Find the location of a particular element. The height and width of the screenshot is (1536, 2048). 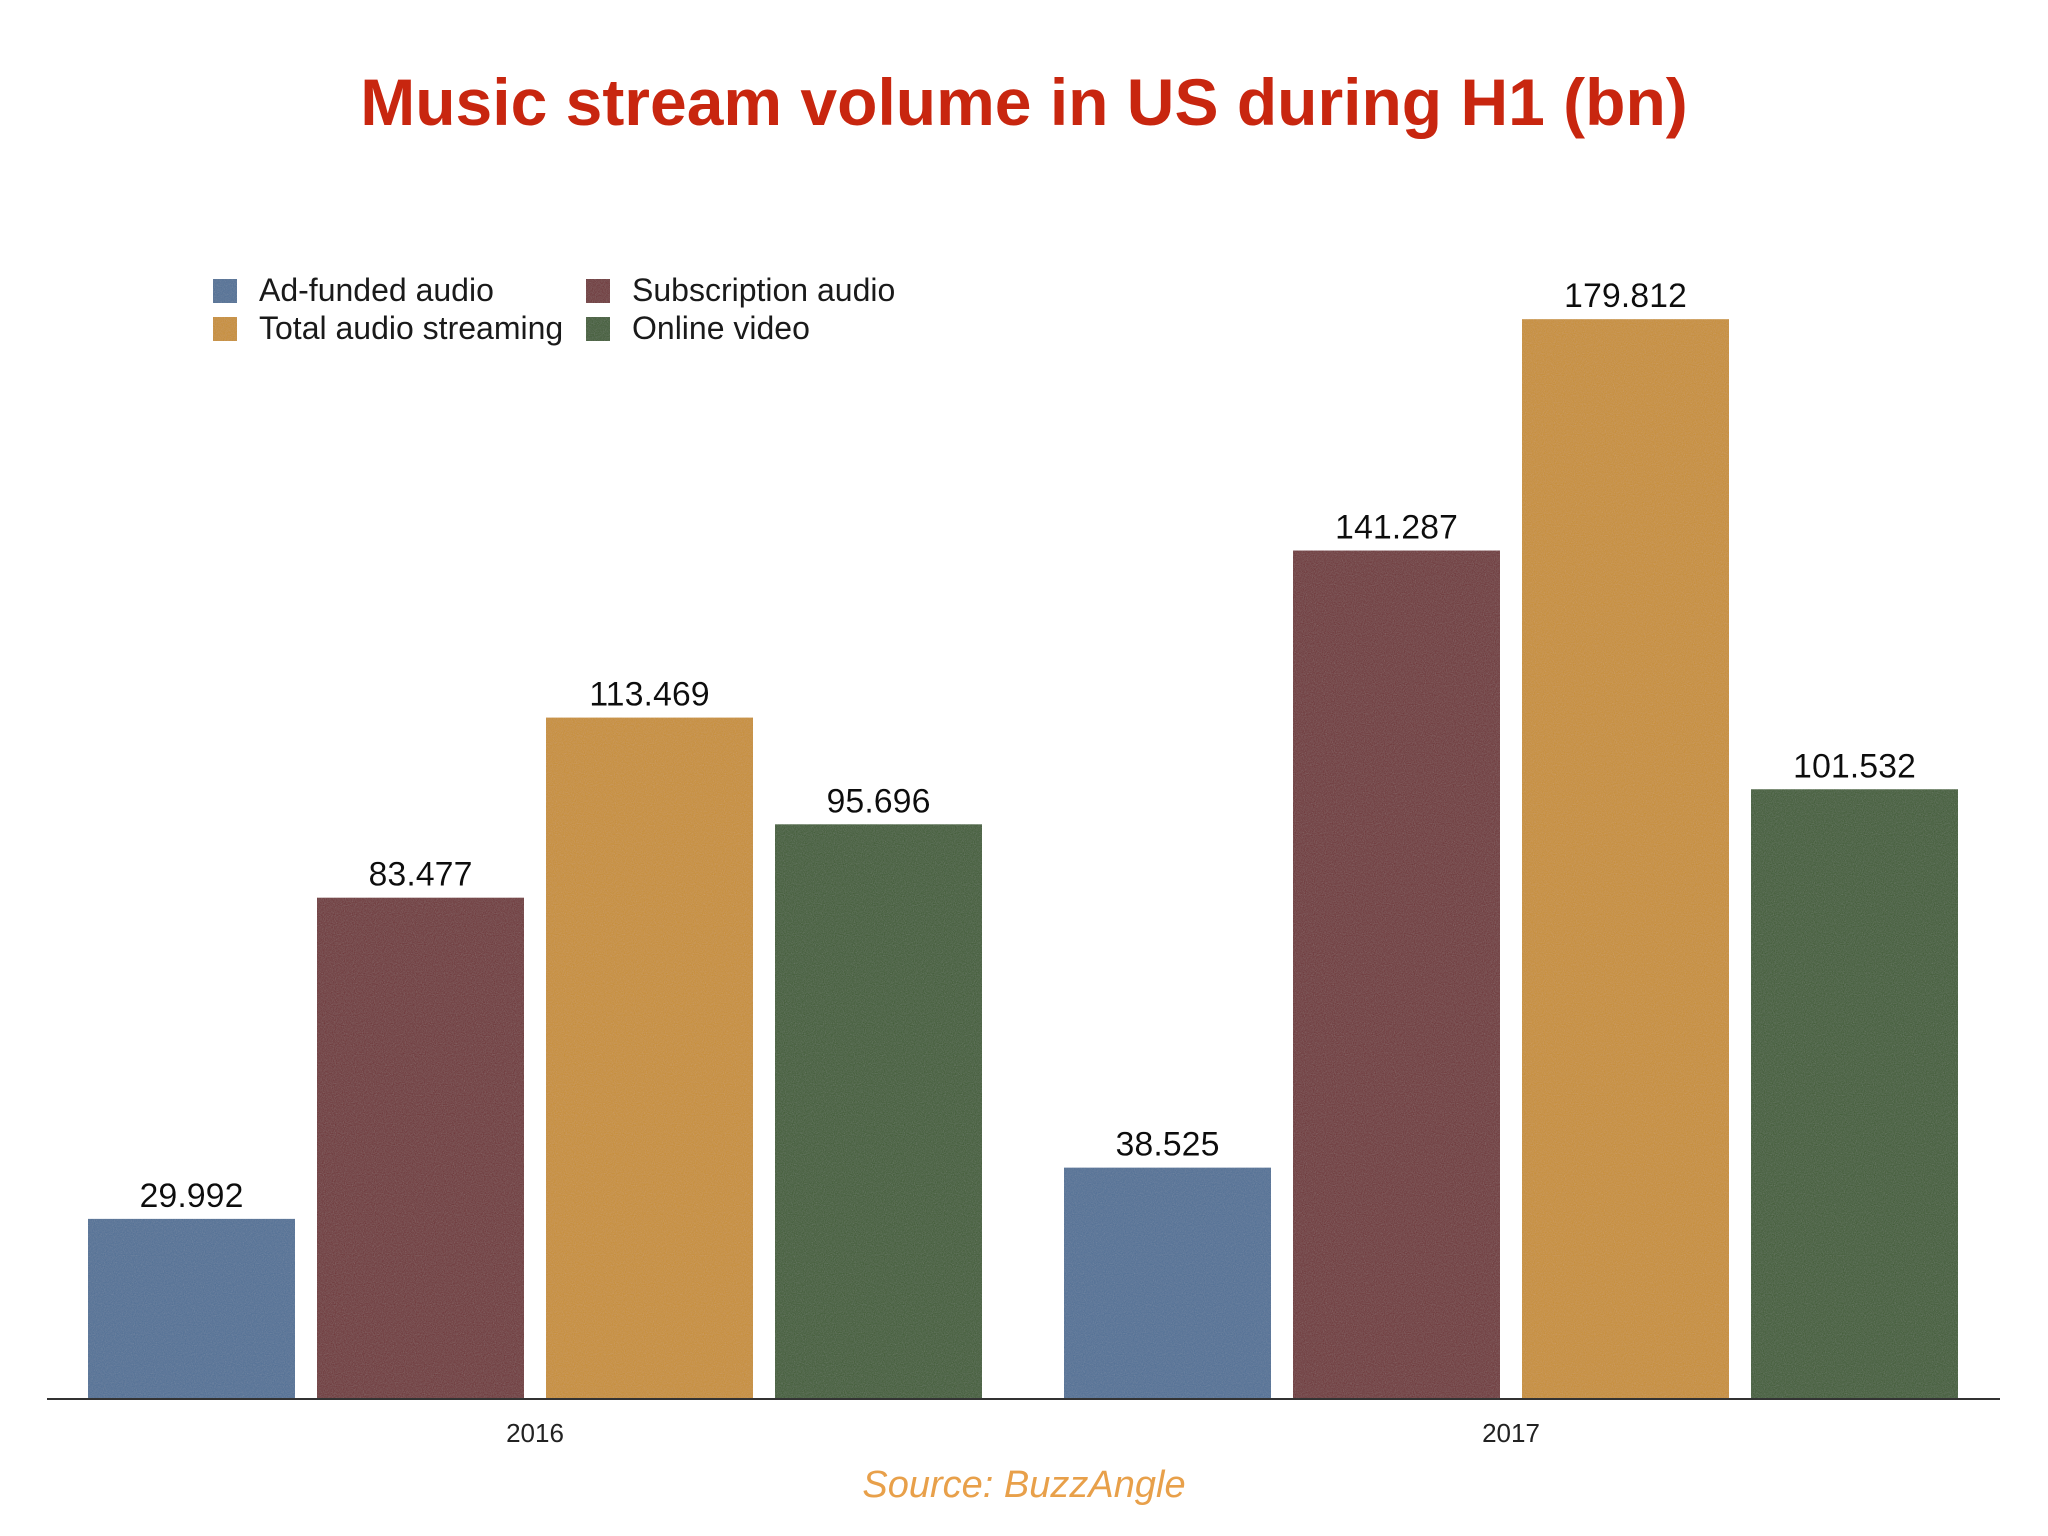

bar-2017-subscription-audio is located at coordinates (1396, 974).